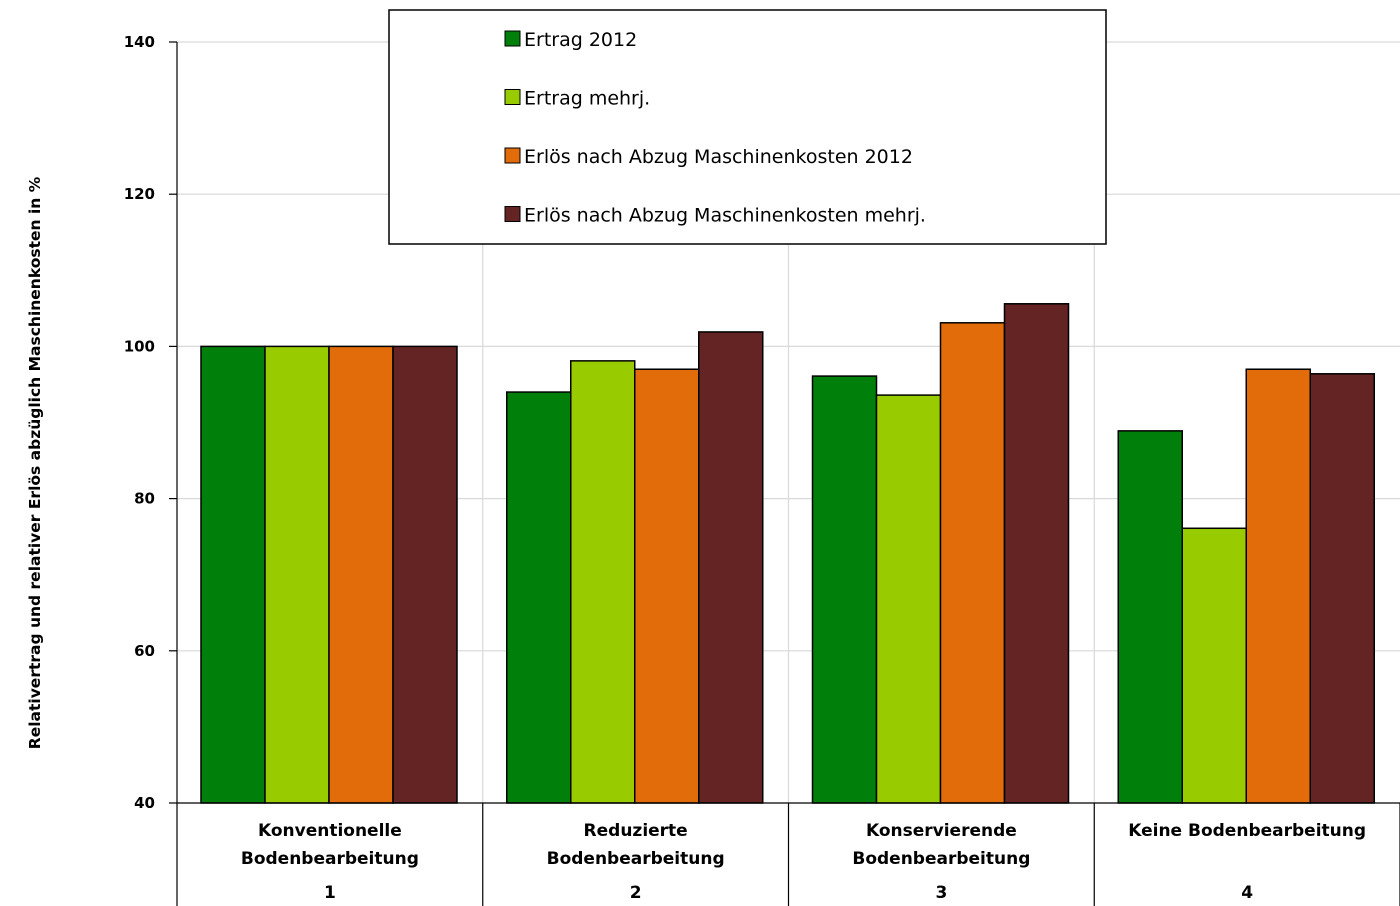  Describe the element at coordinates (139, 194) in the screenshot. I see `y-tick-label: 120` at that location.